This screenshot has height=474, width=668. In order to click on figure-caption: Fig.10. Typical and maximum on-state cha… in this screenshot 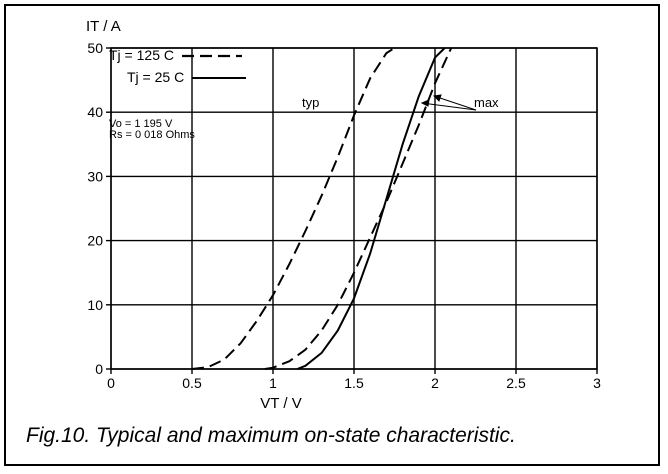, I will do `click(271, 435)`.